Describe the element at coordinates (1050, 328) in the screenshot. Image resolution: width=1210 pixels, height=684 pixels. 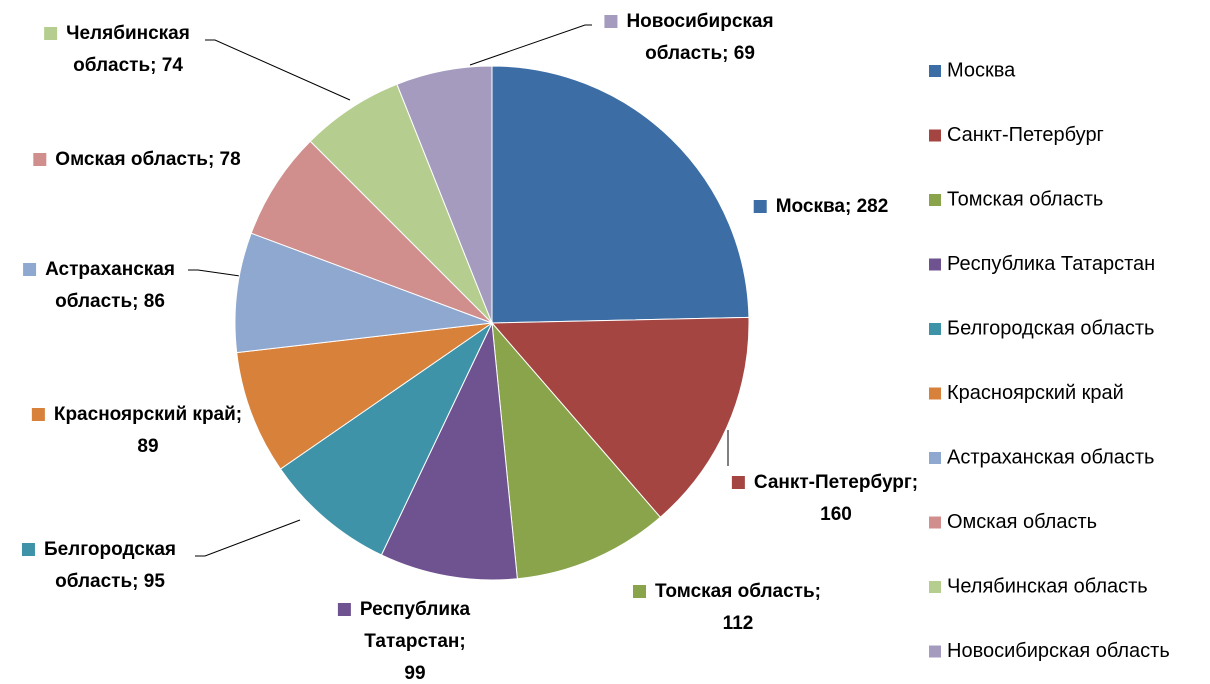
I see `legend-label: Белгородская область` at that location.